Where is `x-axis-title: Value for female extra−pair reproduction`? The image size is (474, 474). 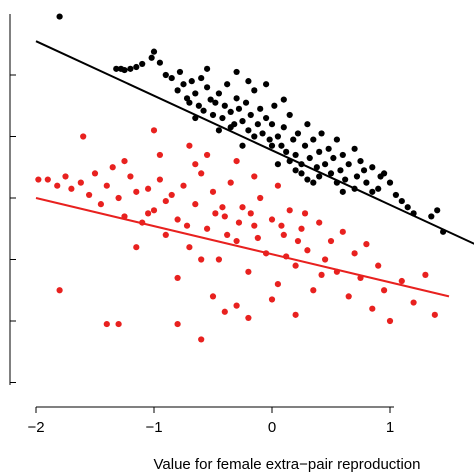
x-axis-title: Value for female extra−pair reproduction is located at coordinates (287, 464).